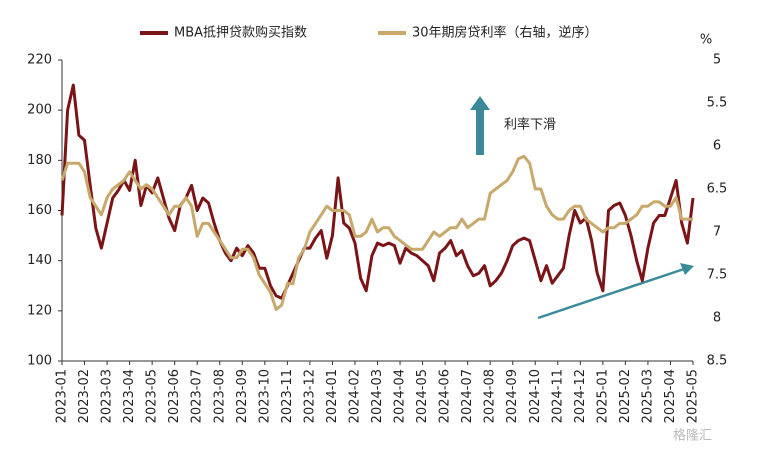  Describe the element at coordinates (670, 396) in the screenshot. I see `x-tick-label: 2025-04` at that location.